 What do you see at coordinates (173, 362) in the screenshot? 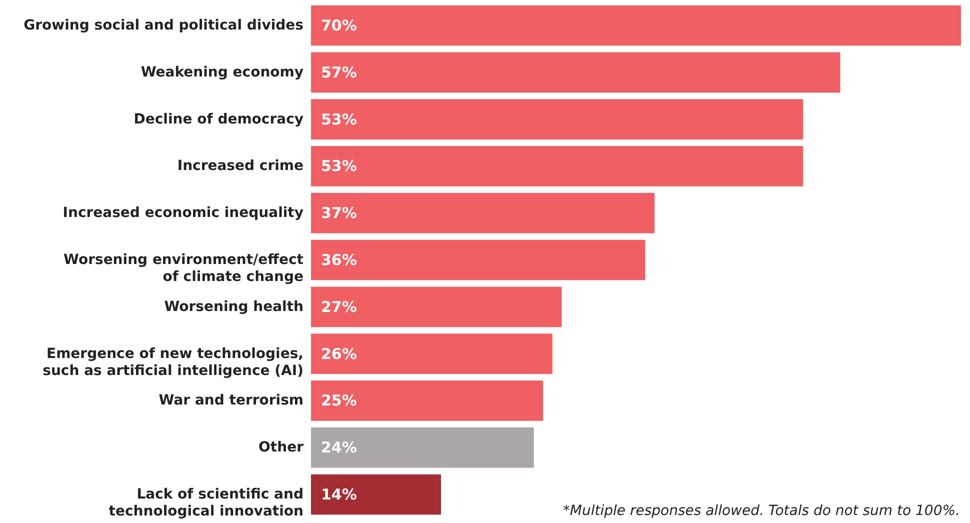
I see `y-tick-label: Emergence of new technologies, such as artificial intelligence (AI)` at bounding box center [173, 362].